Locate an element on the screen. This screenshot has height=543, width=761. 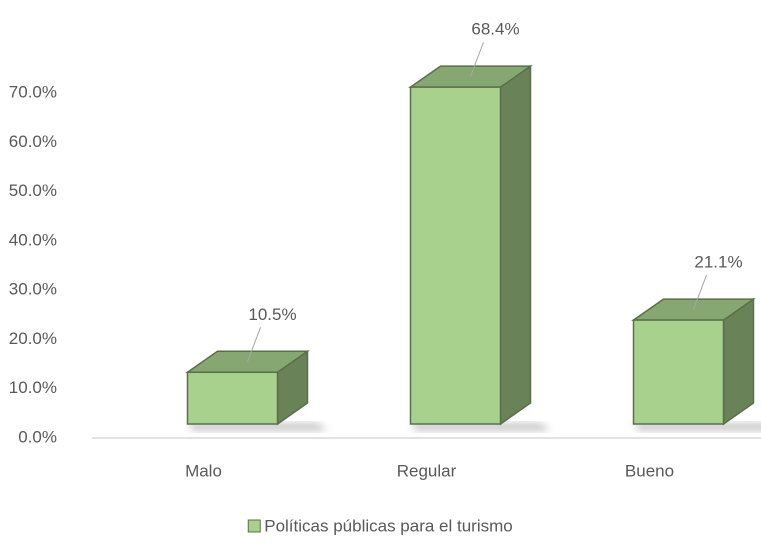
value-label: 68.4% is located at coordinates (495, 29).